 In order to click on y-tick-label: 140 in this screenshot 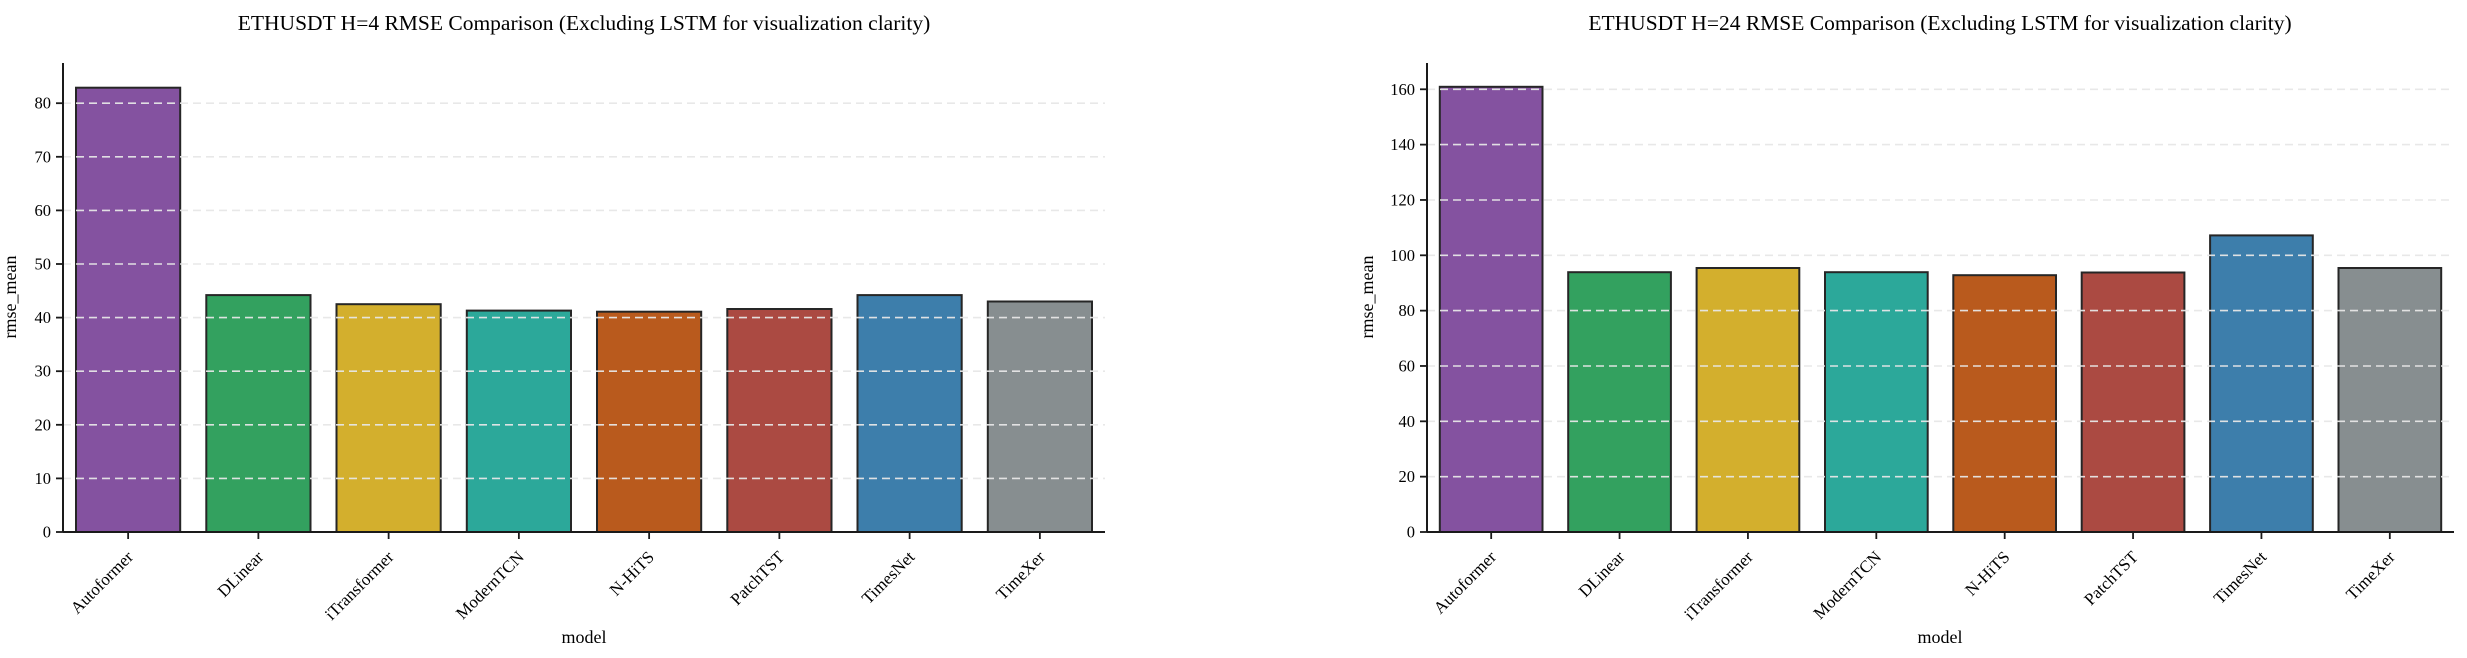, I will do `click(1402, 144)`.